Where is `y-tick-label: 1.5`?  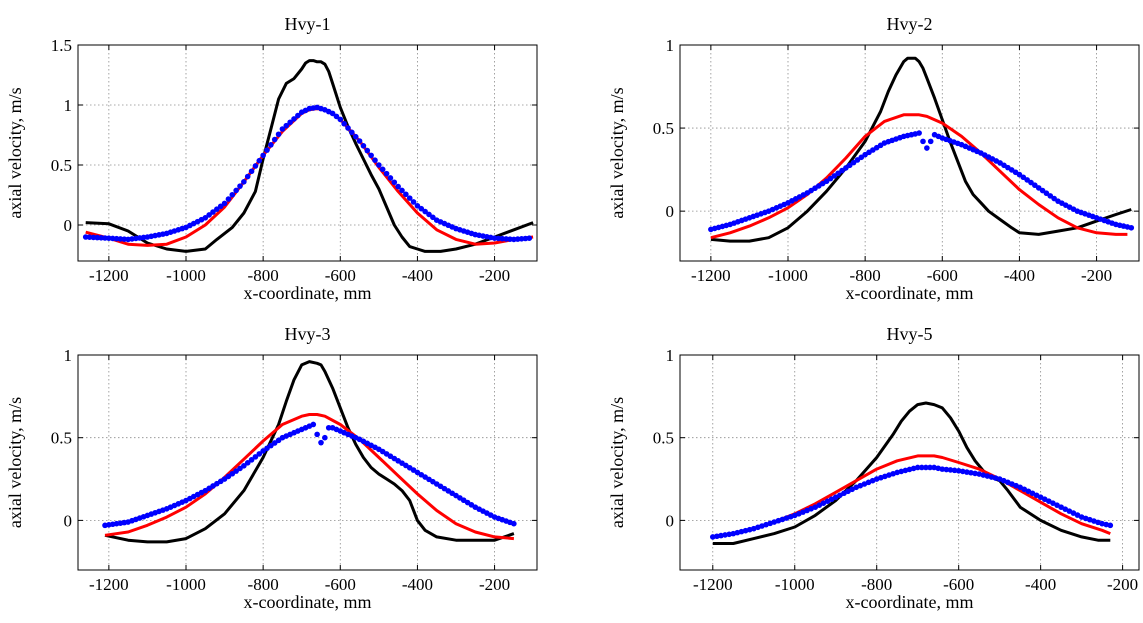
y-tick-label: 1.5 is located at coordinates (61, 45).